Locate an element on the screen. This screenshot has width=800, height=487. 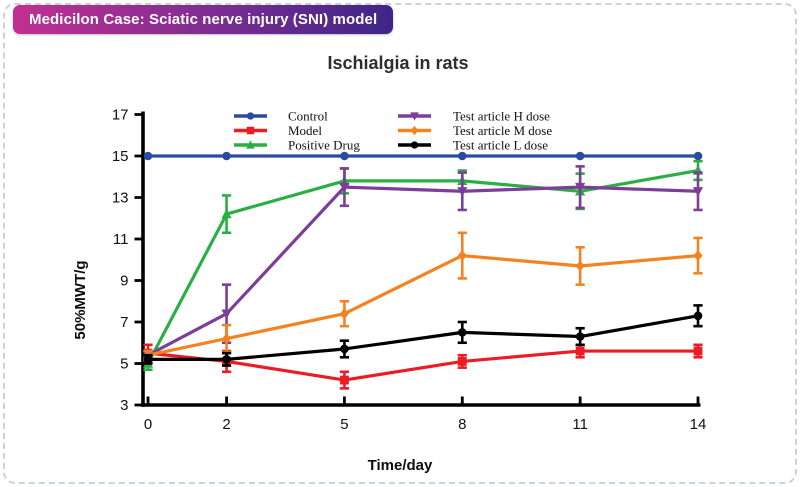
x-tick-label: 8 is located at coordinates (462, 424).